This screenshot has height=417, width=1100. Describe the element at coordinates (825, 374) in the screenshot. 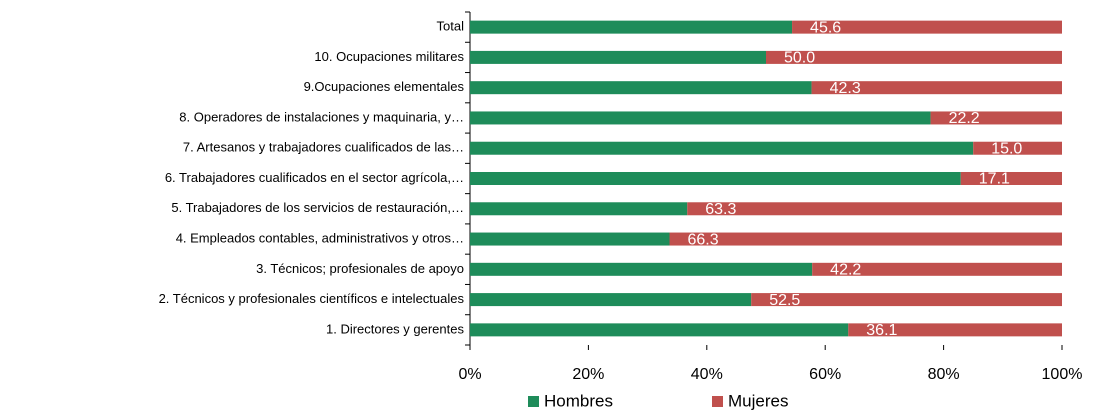

I see `x-tick-label: 60%` at that location.